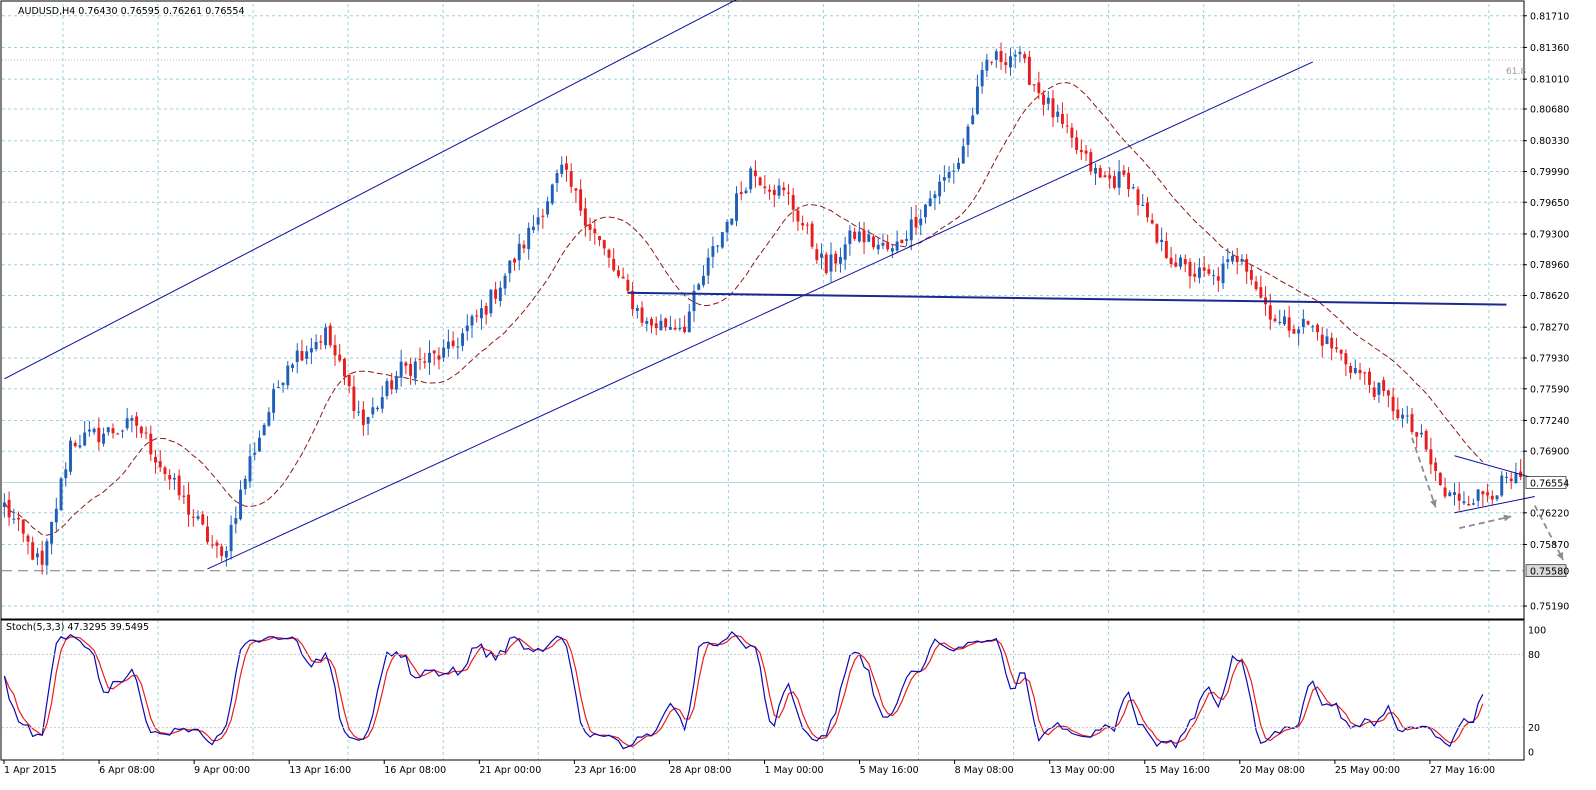 This screenshot has height=790, width=1596. I want to click on price-tick-label: 0.77590, so click(1549, 389).